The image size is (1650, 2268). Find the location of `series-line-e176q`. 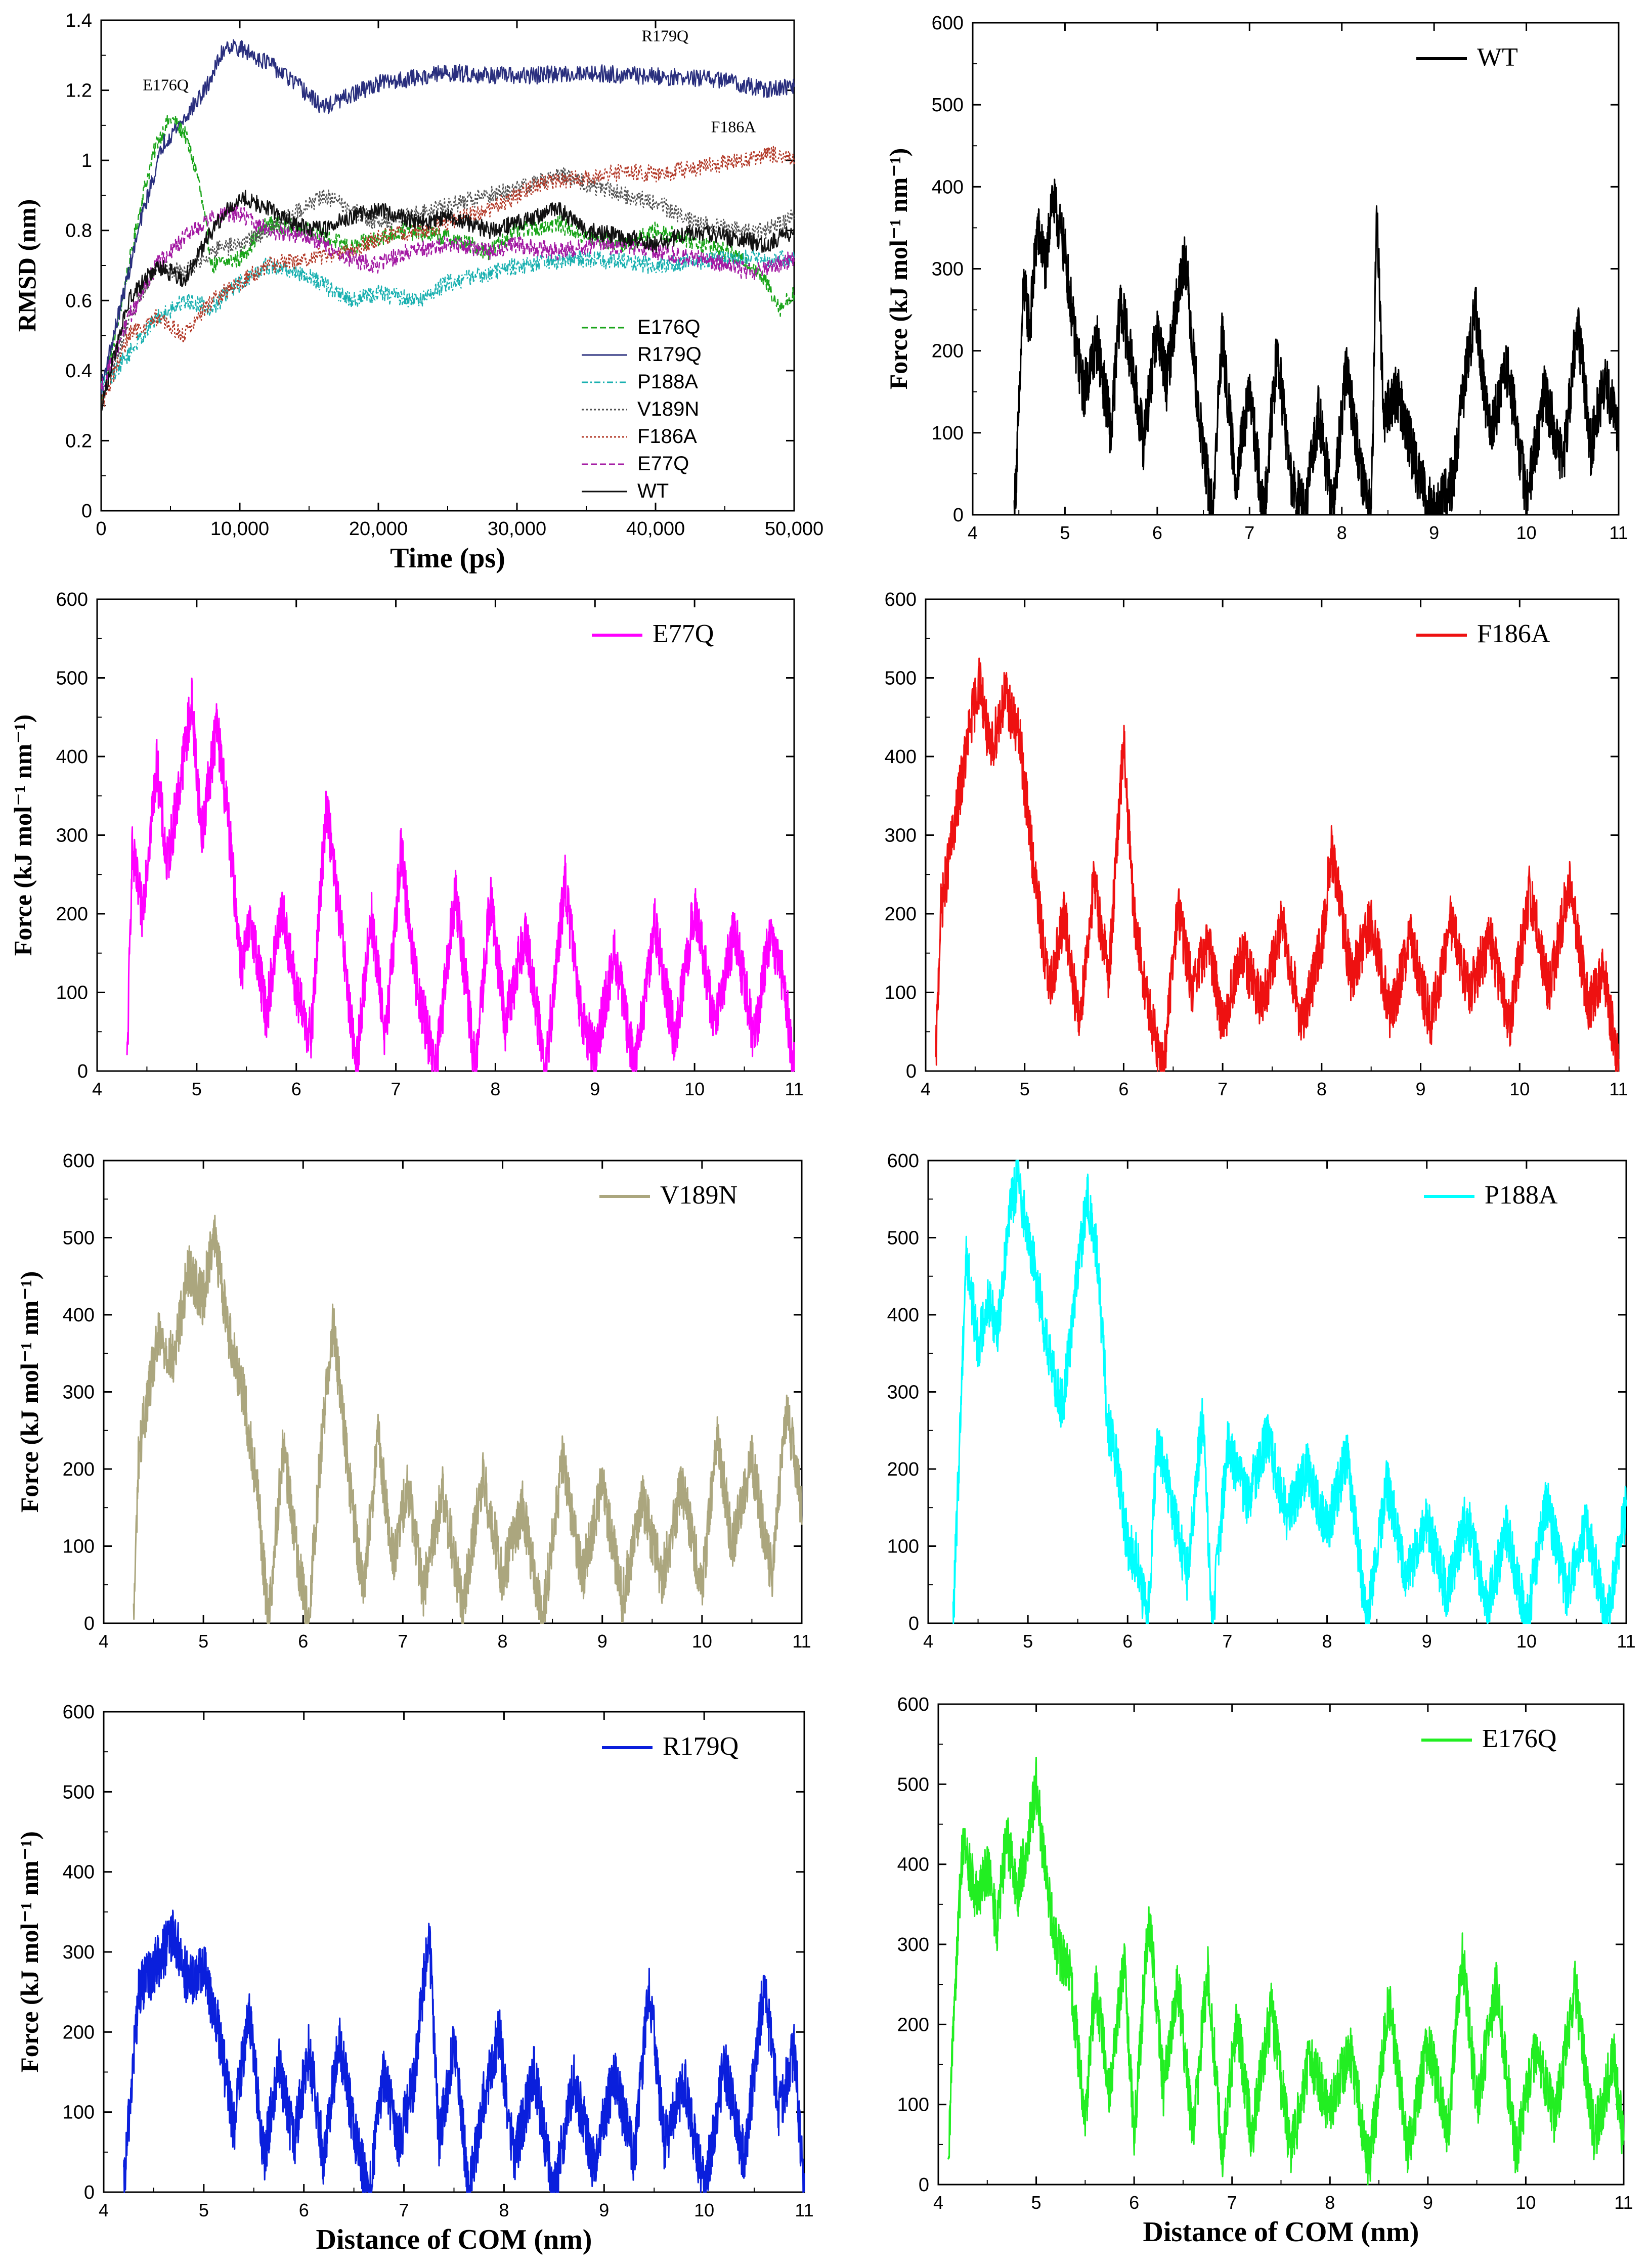

series-line-e176q is located at coordinates (1286, 1971).